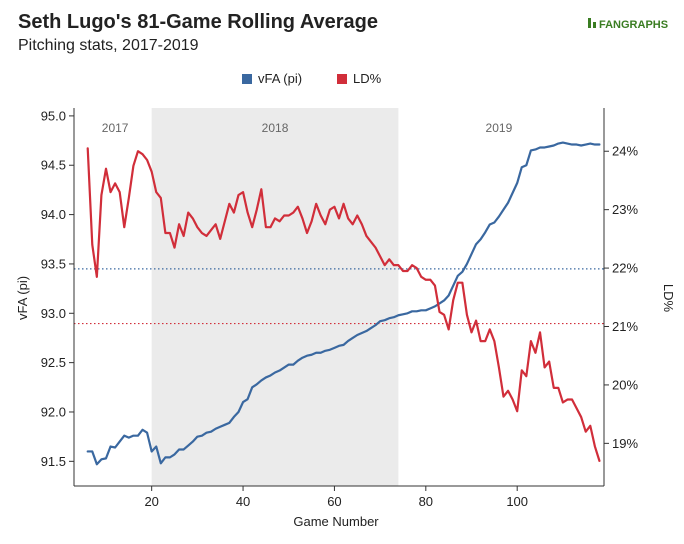  Describe the element at coordinates (339, 296) in the screenshot. I see `reference-line-layer` at that location.